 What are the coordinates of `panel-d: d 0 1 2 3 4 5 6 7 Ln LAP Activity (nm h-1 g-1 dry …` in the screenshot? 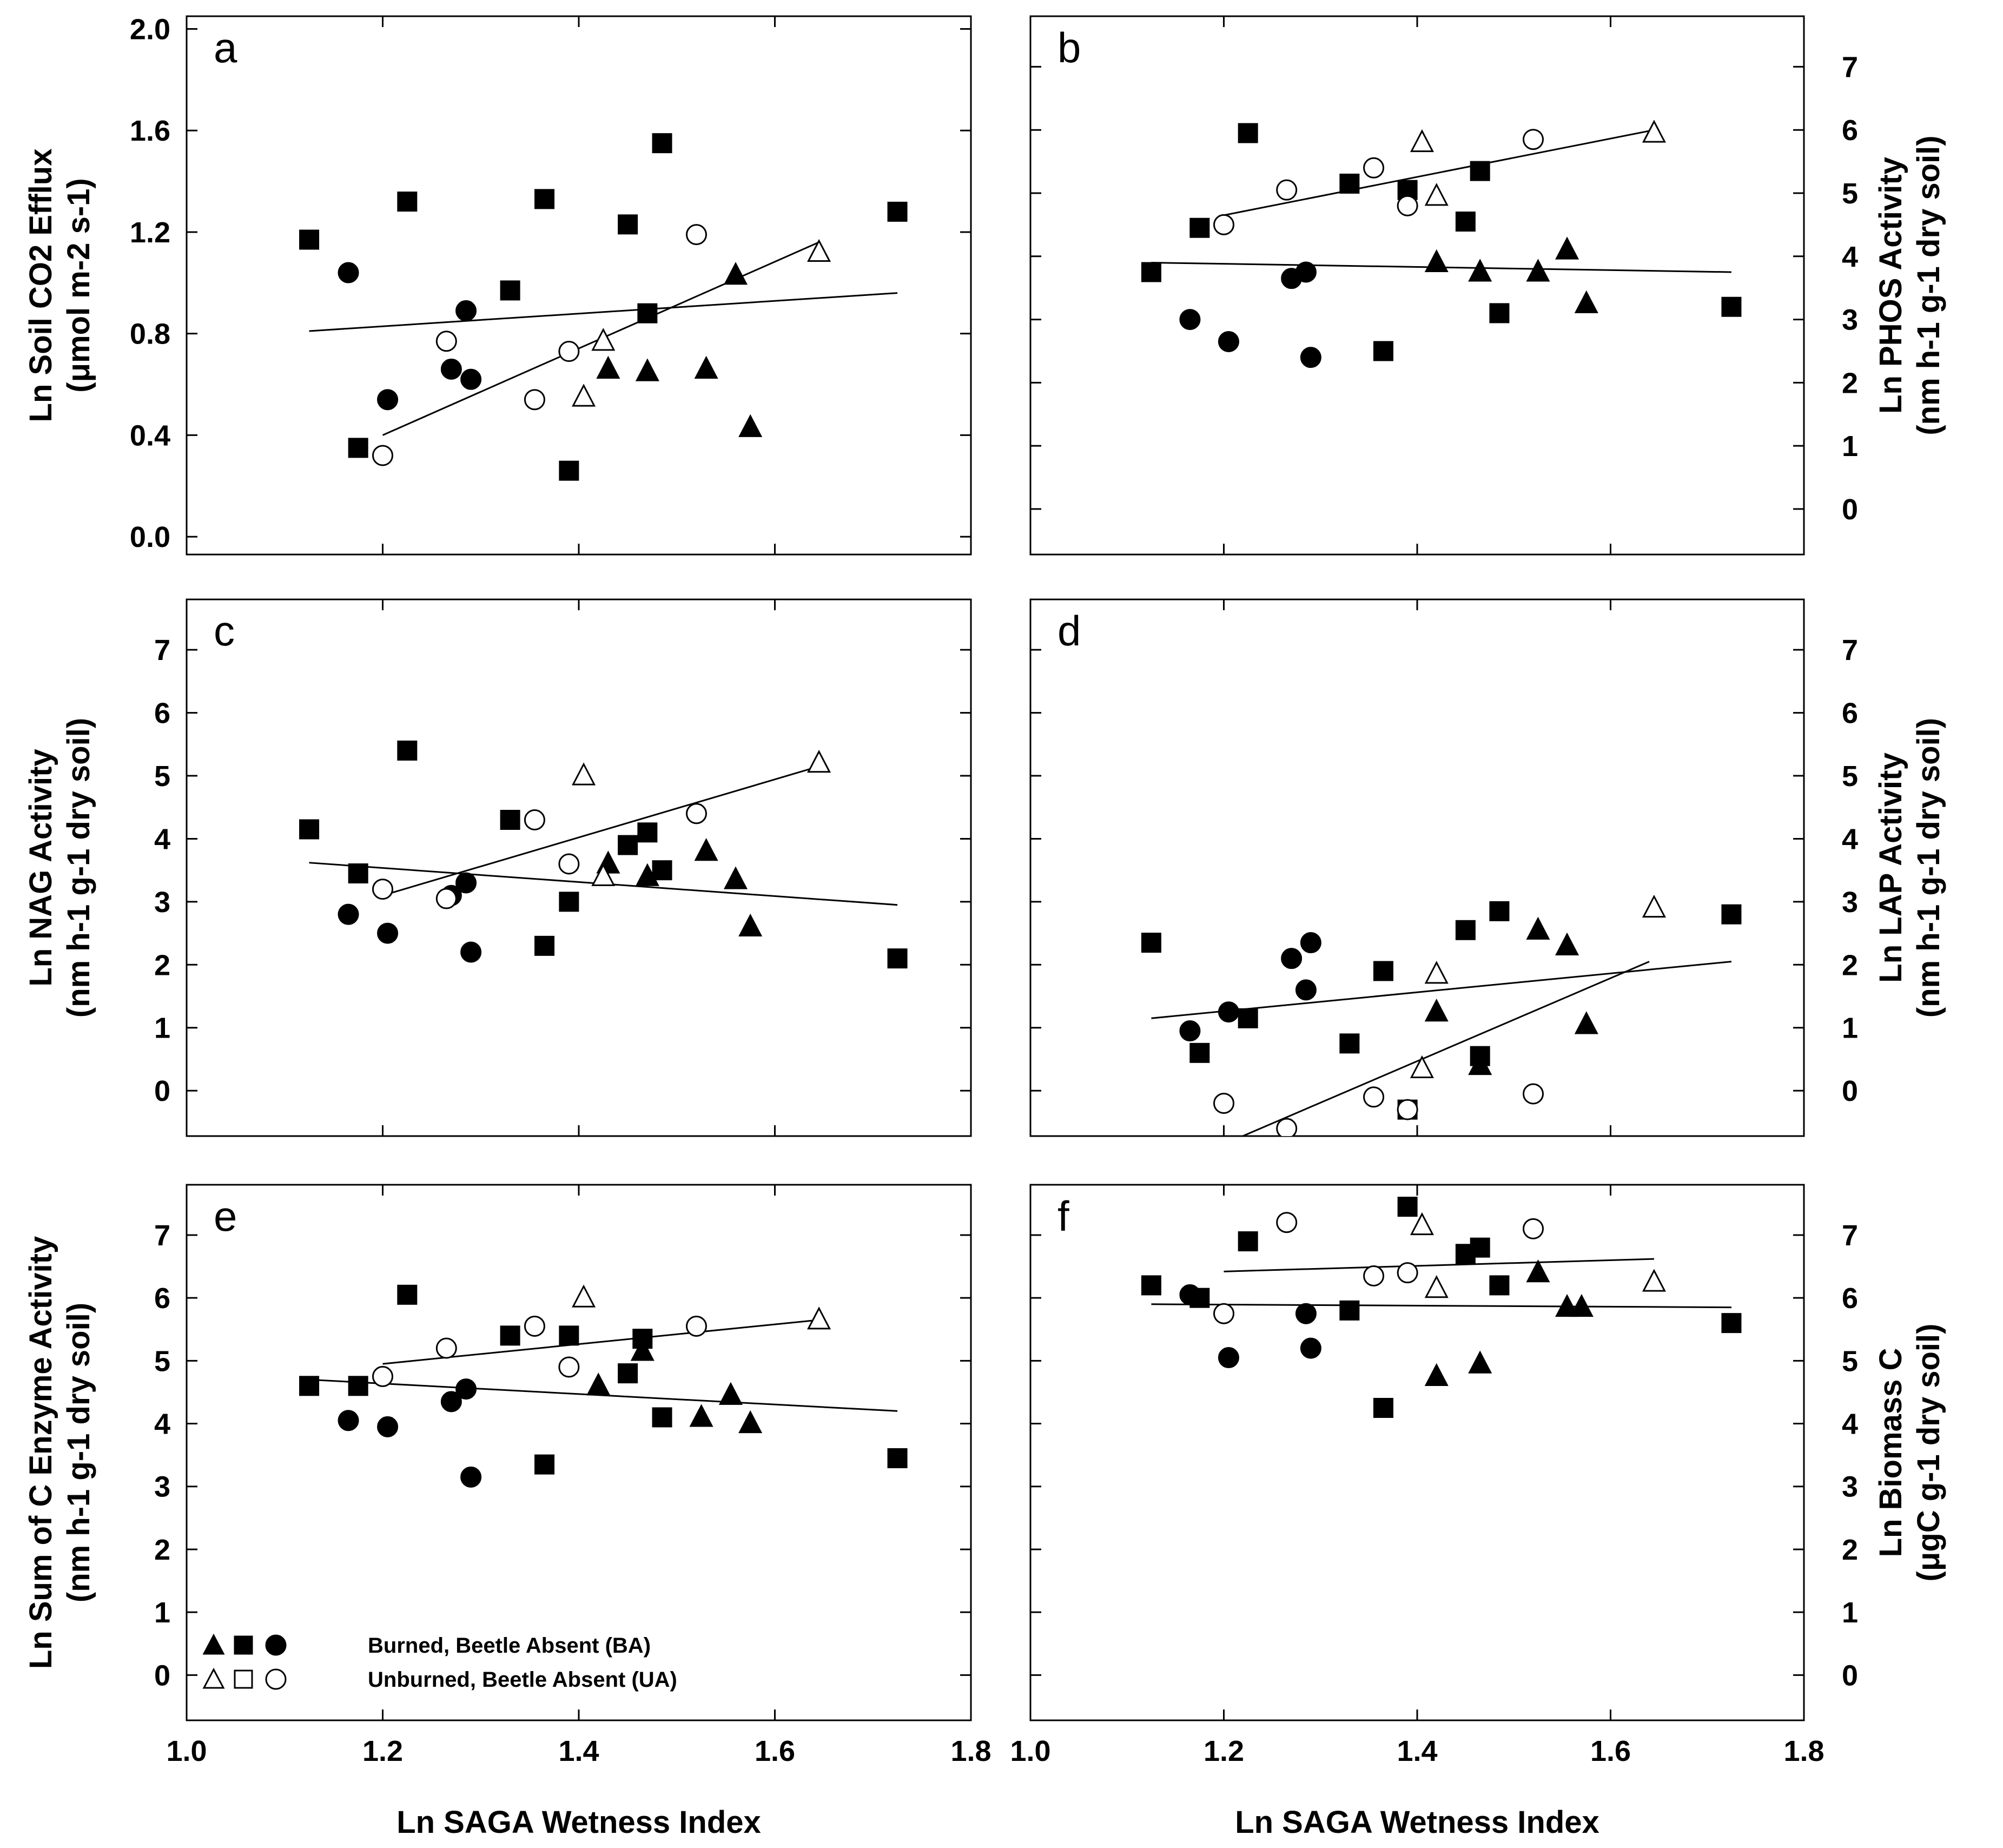 It's located at (1487, 867).